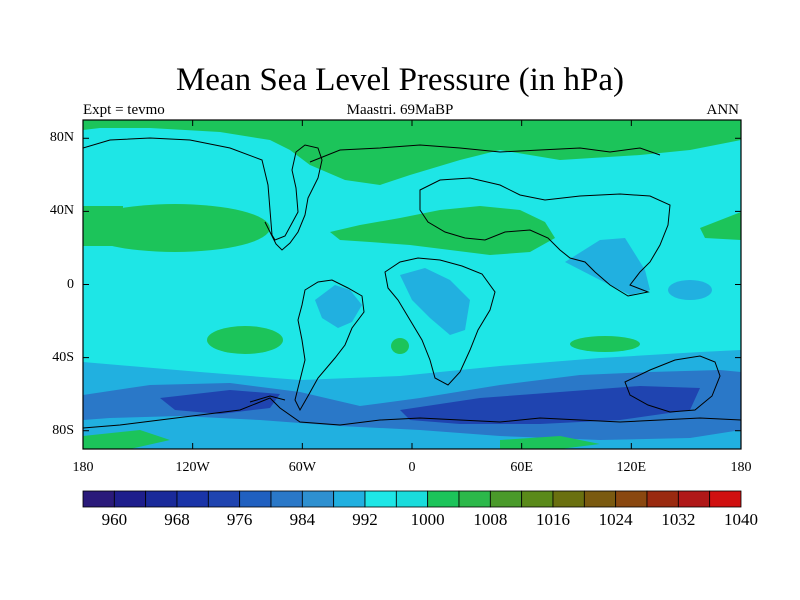 The image size is (800, 600). Describe the element at coordinates (553, 519) in the screenshot. I see `colorbar-label: 1016` at that location.